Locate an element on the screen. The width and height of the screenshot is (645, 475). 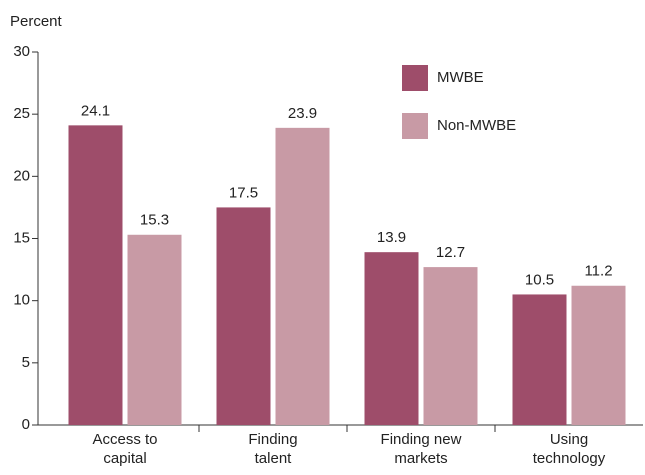
y-tick-label: 15 is located at coordinates (21, 237).